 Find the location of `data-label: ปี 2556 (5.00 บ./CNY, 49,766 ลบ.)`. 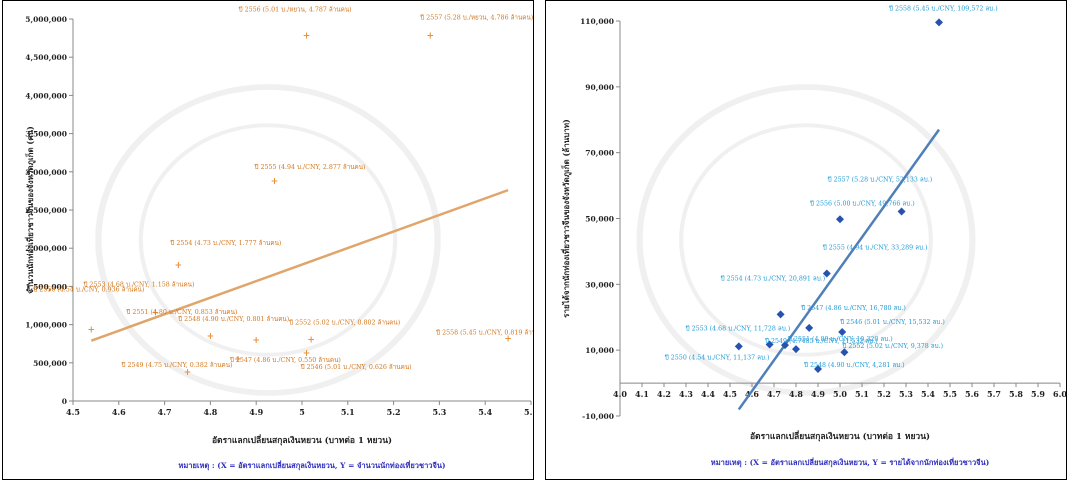

data-label: ปี 2556 (5.00 บ./CNY, 49,766 ลบ.) is located at coordinates (861, 203).